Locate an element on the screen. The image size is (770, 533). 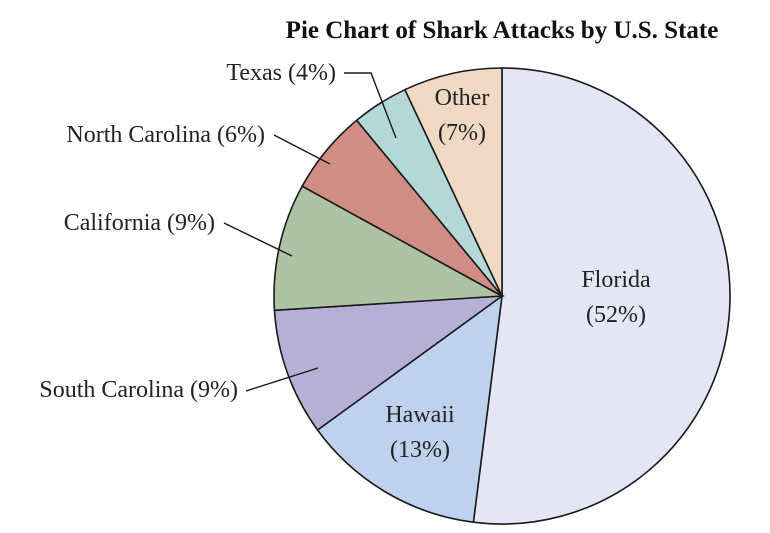
label-other-percent: (7%) is located at coordinates (462, 133).